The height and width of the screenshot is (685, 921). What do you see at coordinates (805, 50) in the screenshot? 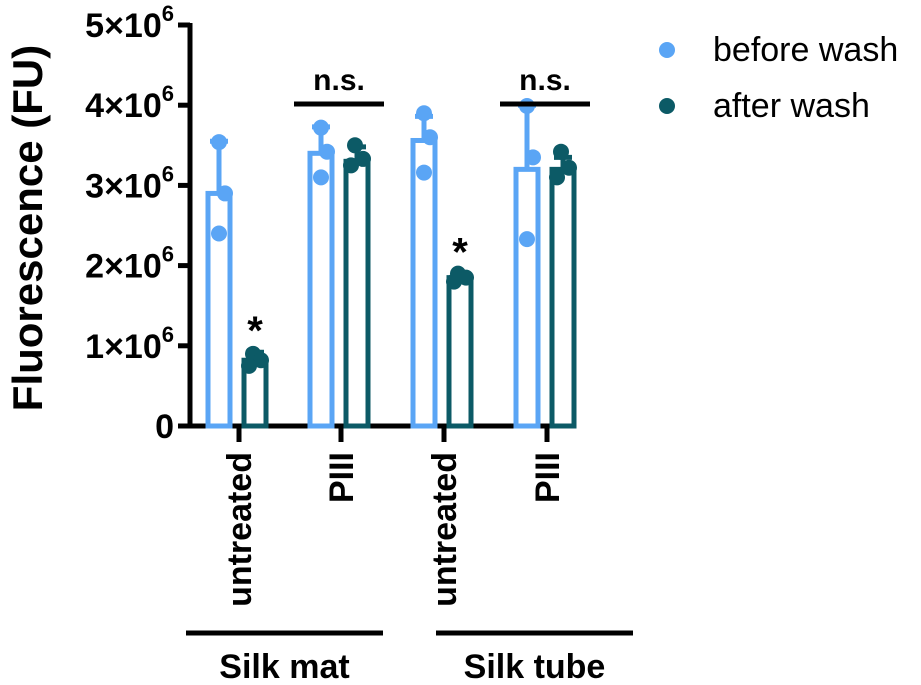
I see `legend-label-before: before wash` at bounding box center [805, 50].